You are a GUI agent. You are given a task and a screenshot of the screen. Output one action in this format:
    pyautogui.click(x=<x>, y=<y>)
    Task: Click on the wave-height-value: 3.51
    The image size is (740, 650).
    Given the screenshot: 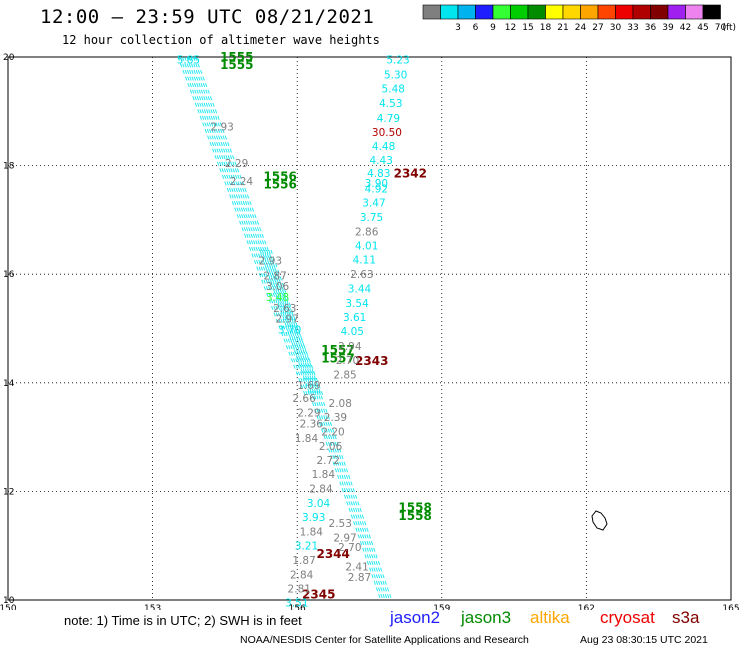 What is the action you would take?
    pyautogui.click(x=296, y=604)
    